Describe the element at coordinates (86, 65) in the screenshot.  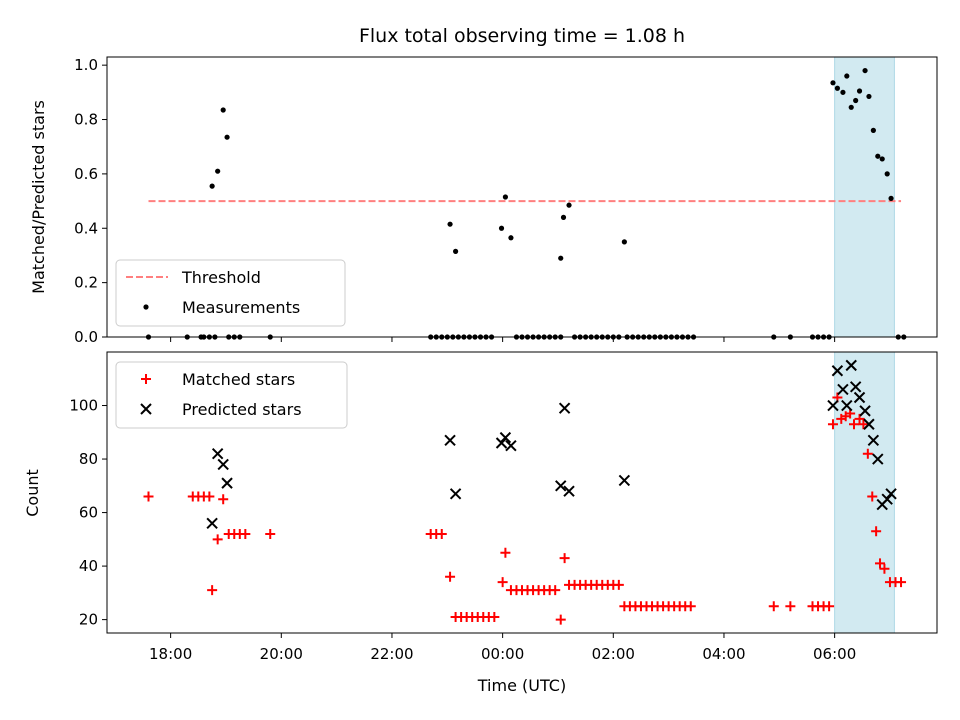
I see `y-tick-label: 1.0` at that location.